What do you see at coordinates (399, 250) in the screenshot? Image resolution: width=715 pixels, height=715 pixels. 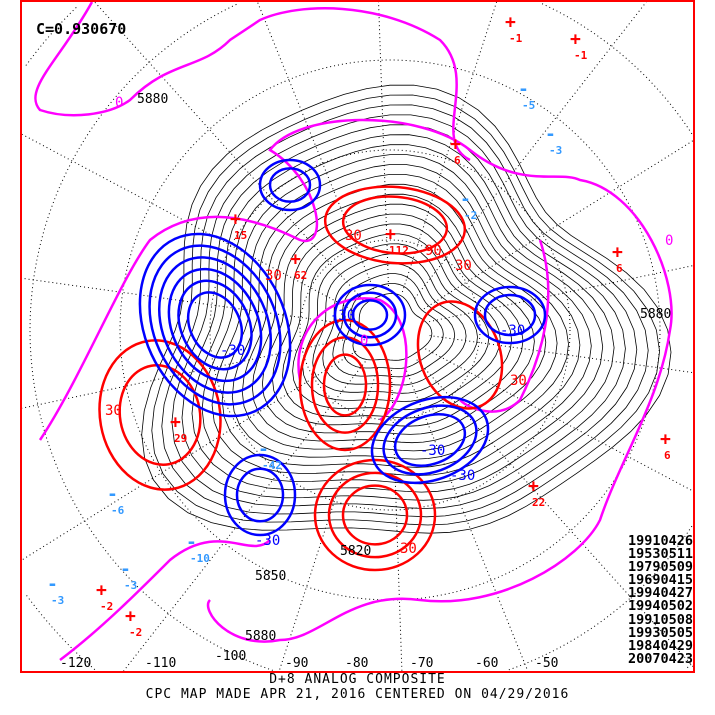 I see `anomaly-center-value: 112` at bounding box center [399, 250].